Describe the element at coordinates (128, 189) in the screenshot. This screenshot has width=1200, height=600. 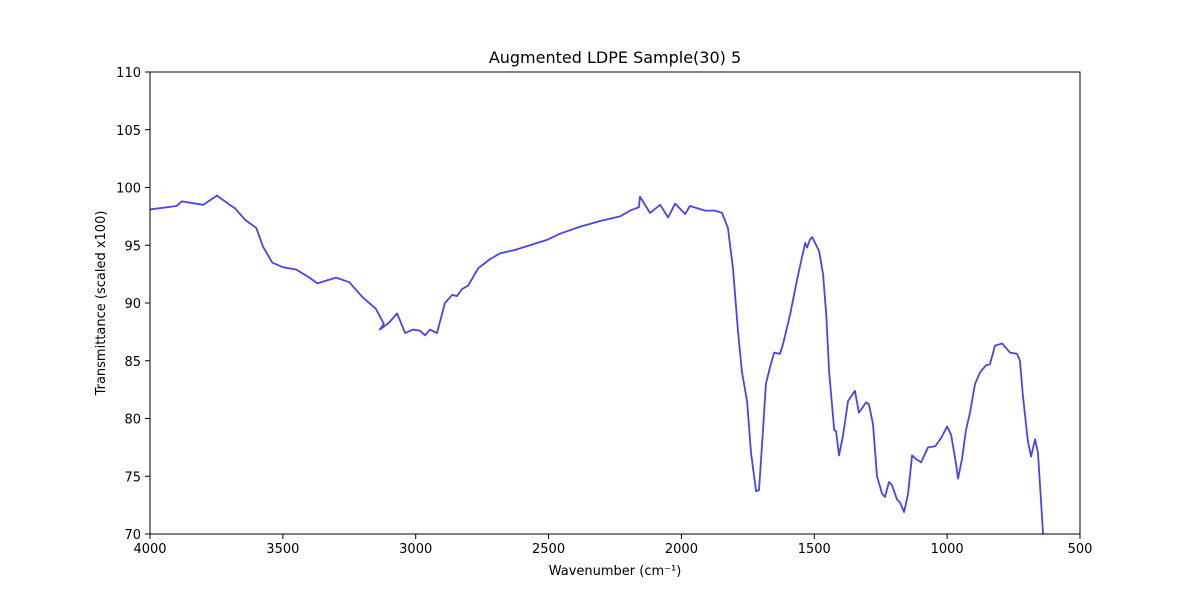
I see `y-tick-label: 100` at that location.